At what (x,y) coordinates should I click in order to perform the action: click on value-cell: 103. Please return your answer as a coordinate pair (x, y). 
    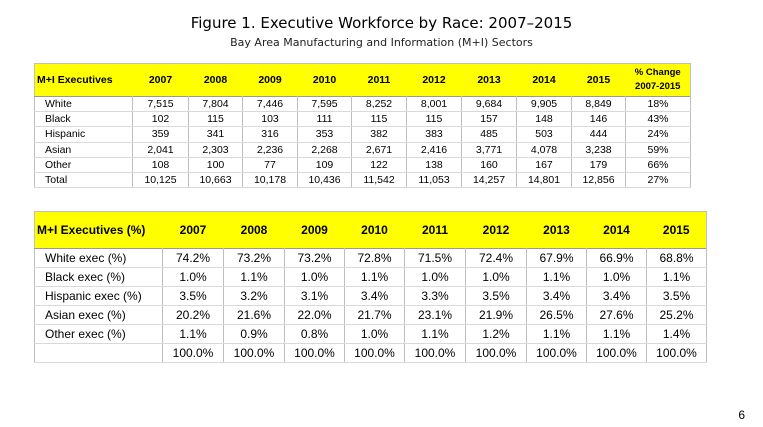
    Looking at the image, I should click on (270, 119).